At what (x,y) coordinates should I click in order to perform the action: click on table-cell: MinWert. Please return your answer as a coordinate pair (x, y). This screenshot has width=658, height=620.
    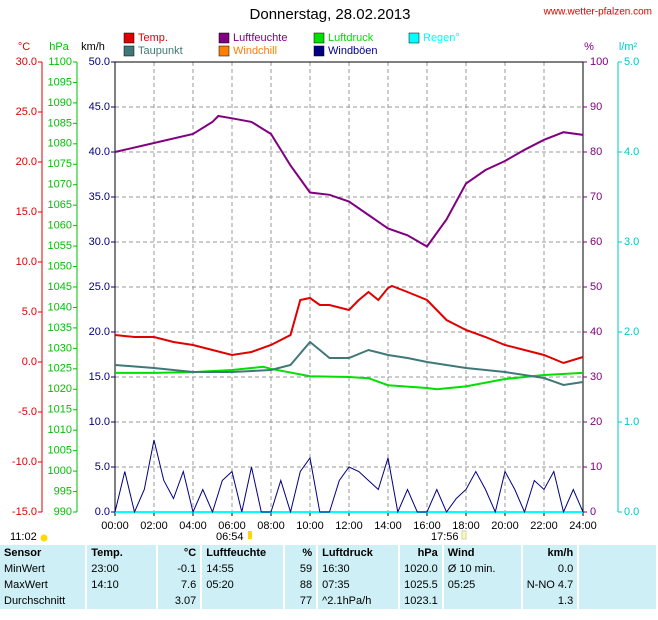
    Looking at the image, I should click on (44, 569).